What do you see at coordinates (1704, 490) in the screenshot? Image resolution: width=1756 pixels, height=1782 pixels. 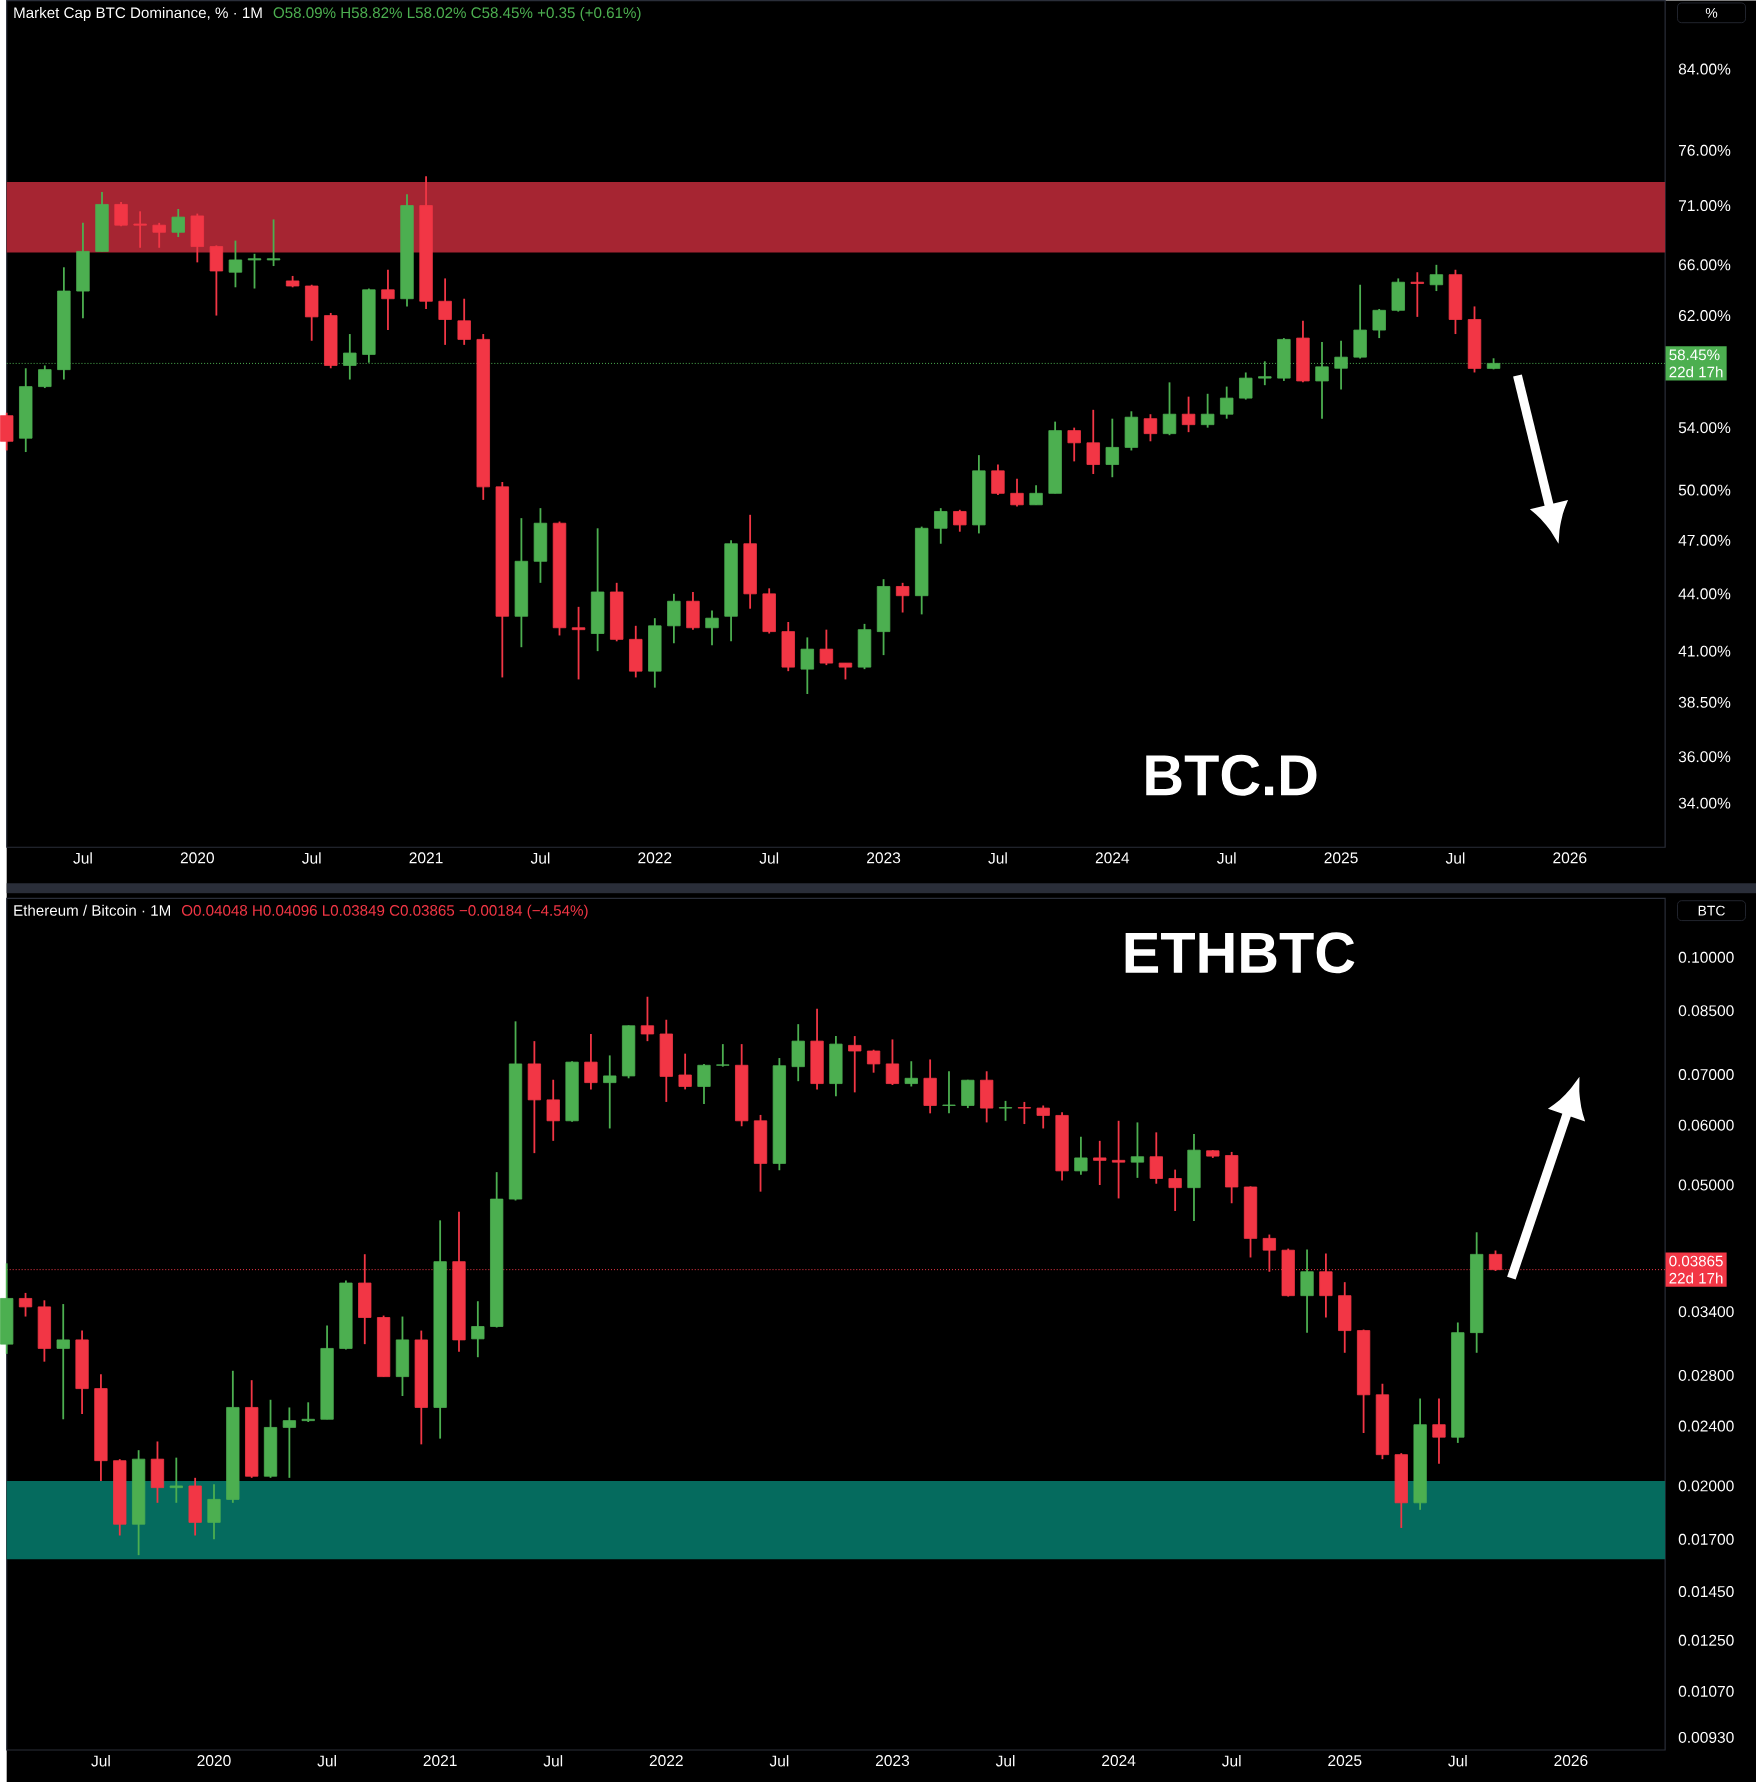 I see `y-tick-label: 50.00%` at bounding box center [1704, 490].